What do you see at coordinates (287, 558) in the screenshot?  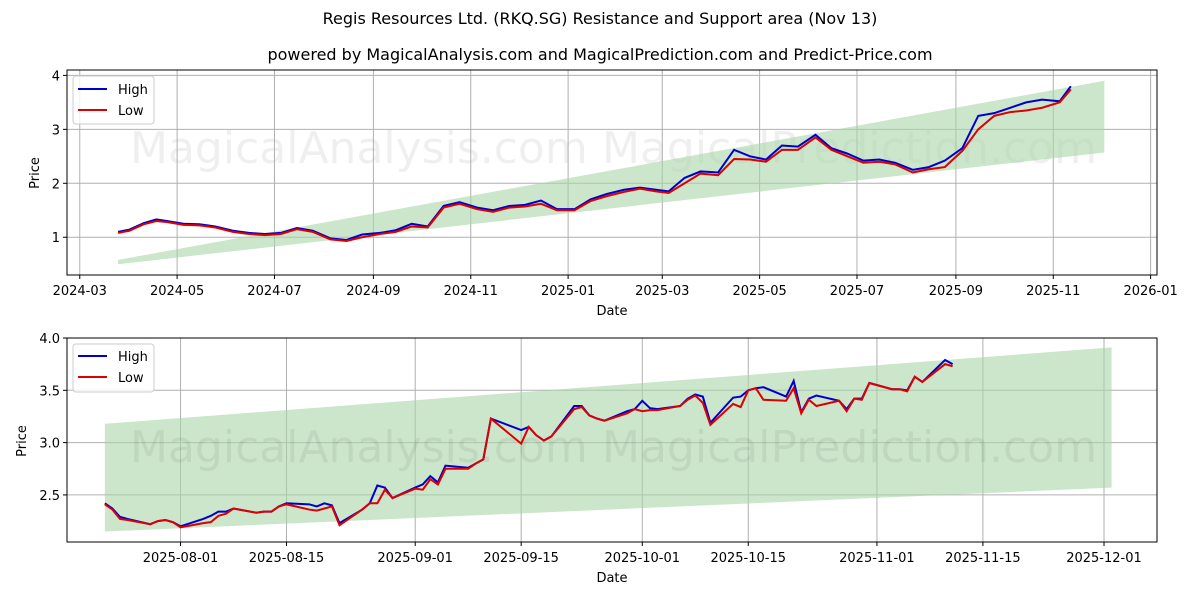 I see `x-tick-label: 2025-08-15` at bounding box center [287, 558].